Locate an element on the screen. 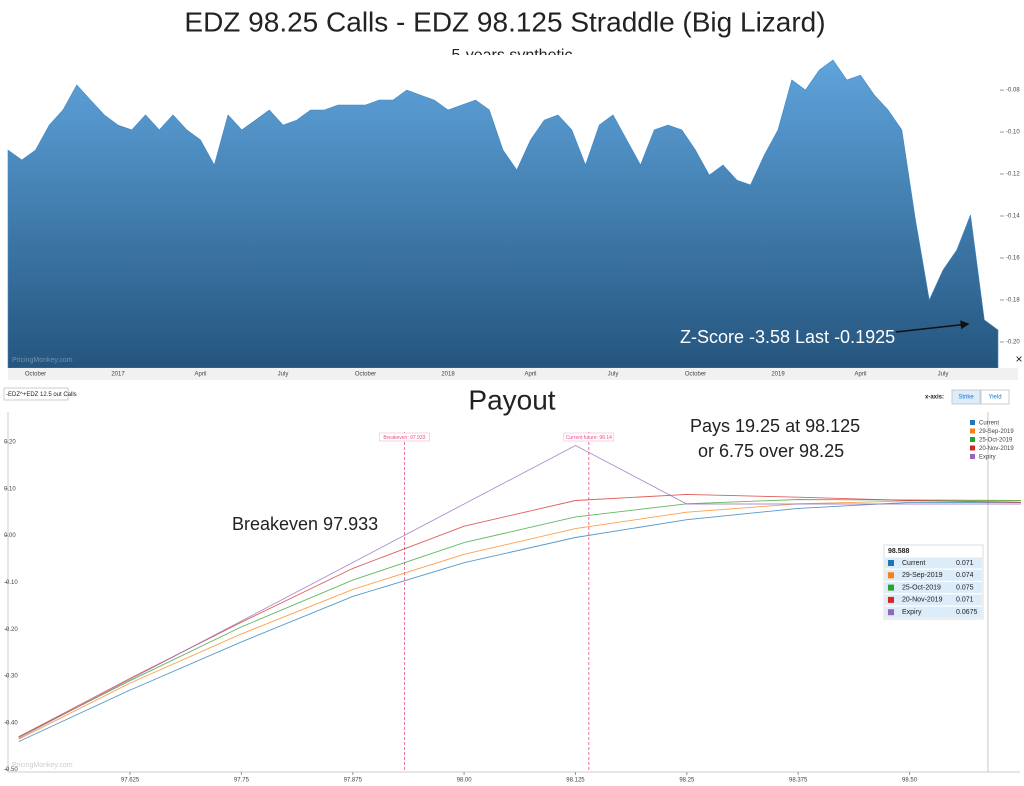  tooltip-title: 98.588 is located at coordinates (899, 551).